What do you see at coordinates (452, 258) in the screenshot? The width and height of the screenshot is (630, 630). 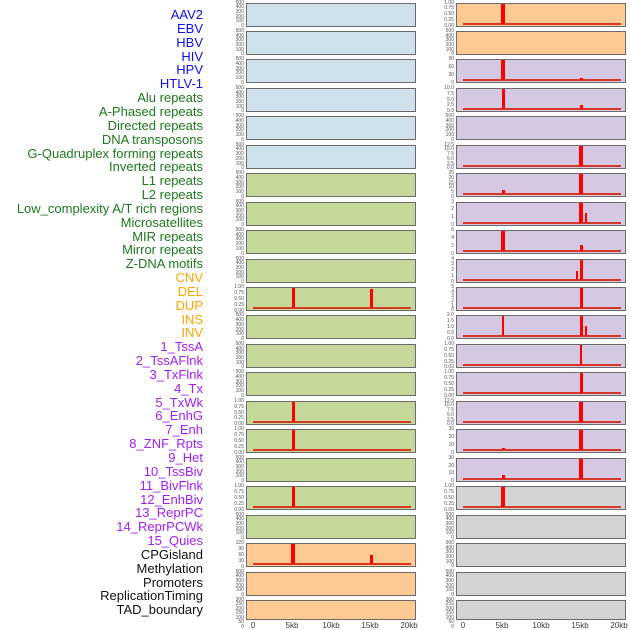 I see `y-tick-label: 4` at bounding box center [452, 258].